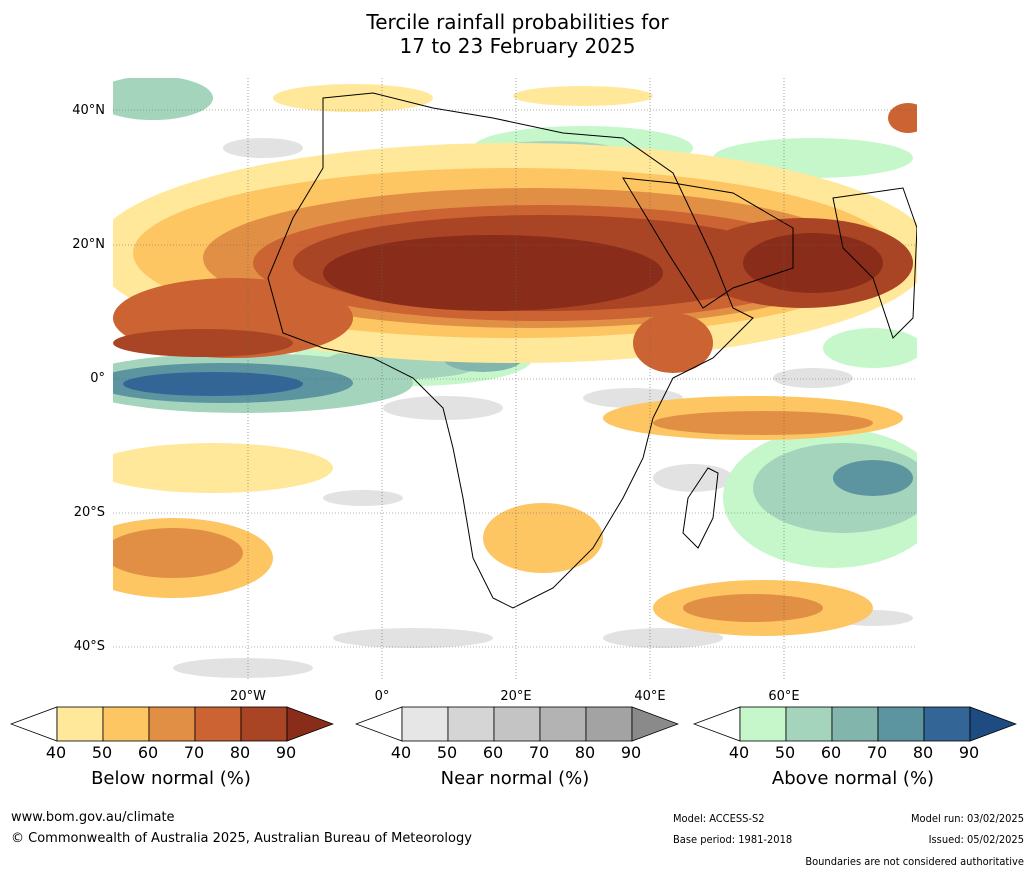 The image size is (1035, 873). What do you see at coordinates (97, 378) in the screenshot?
I see `lat-label-0: 0°` at bounding box center [97, 378].